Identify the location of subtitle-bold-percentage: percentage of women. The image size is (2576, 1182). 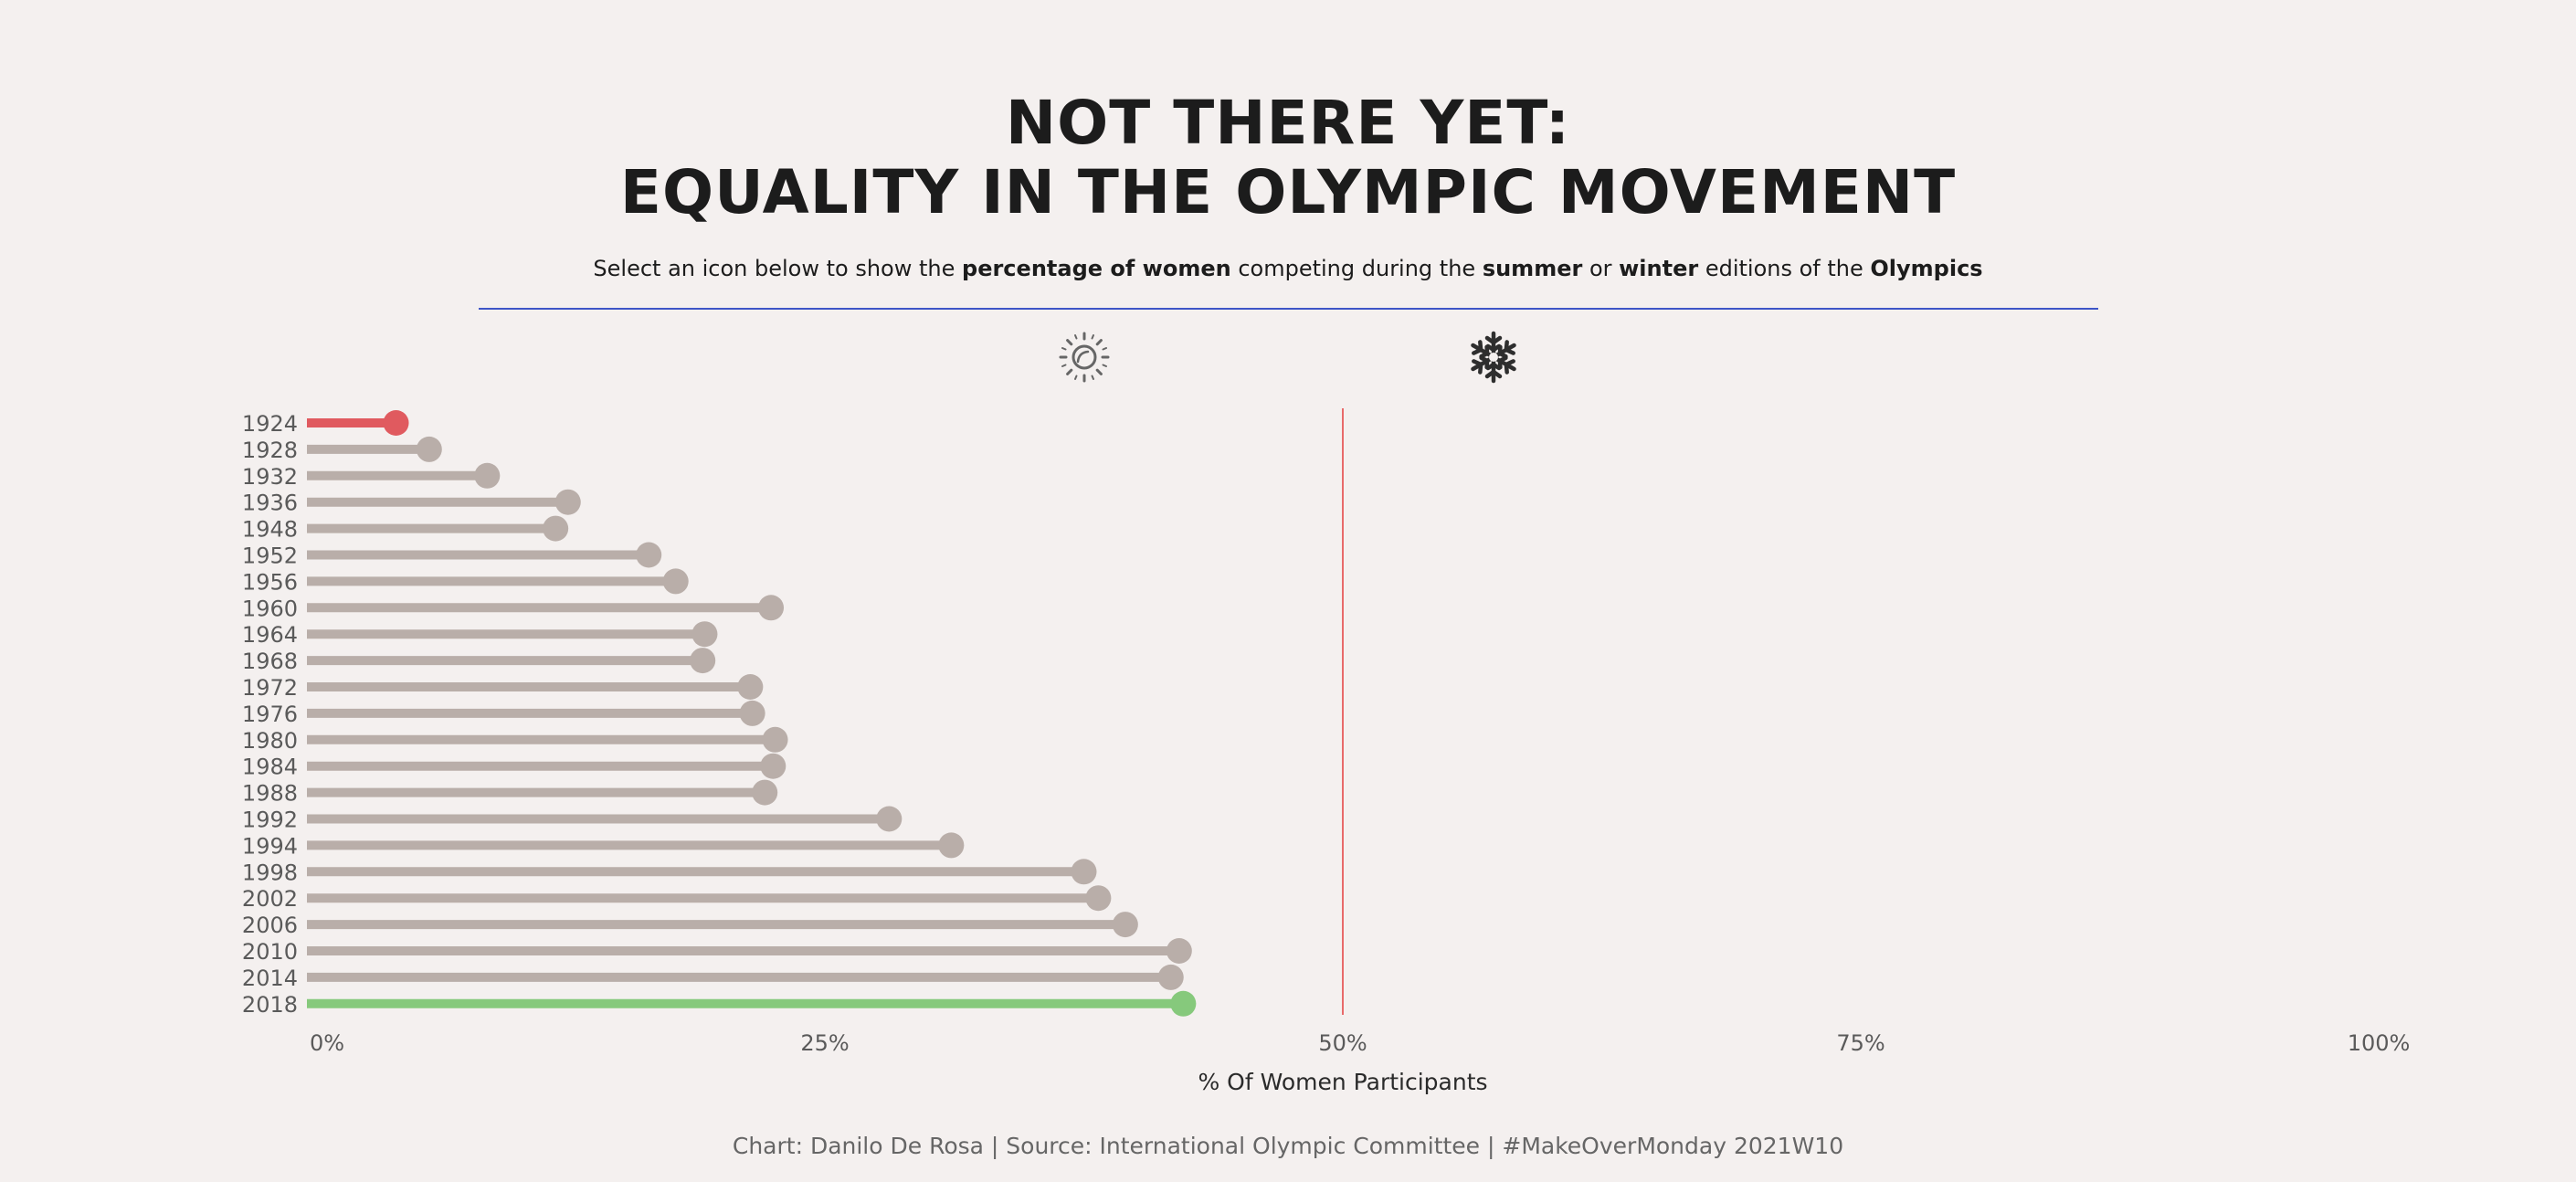
(1096, 268).